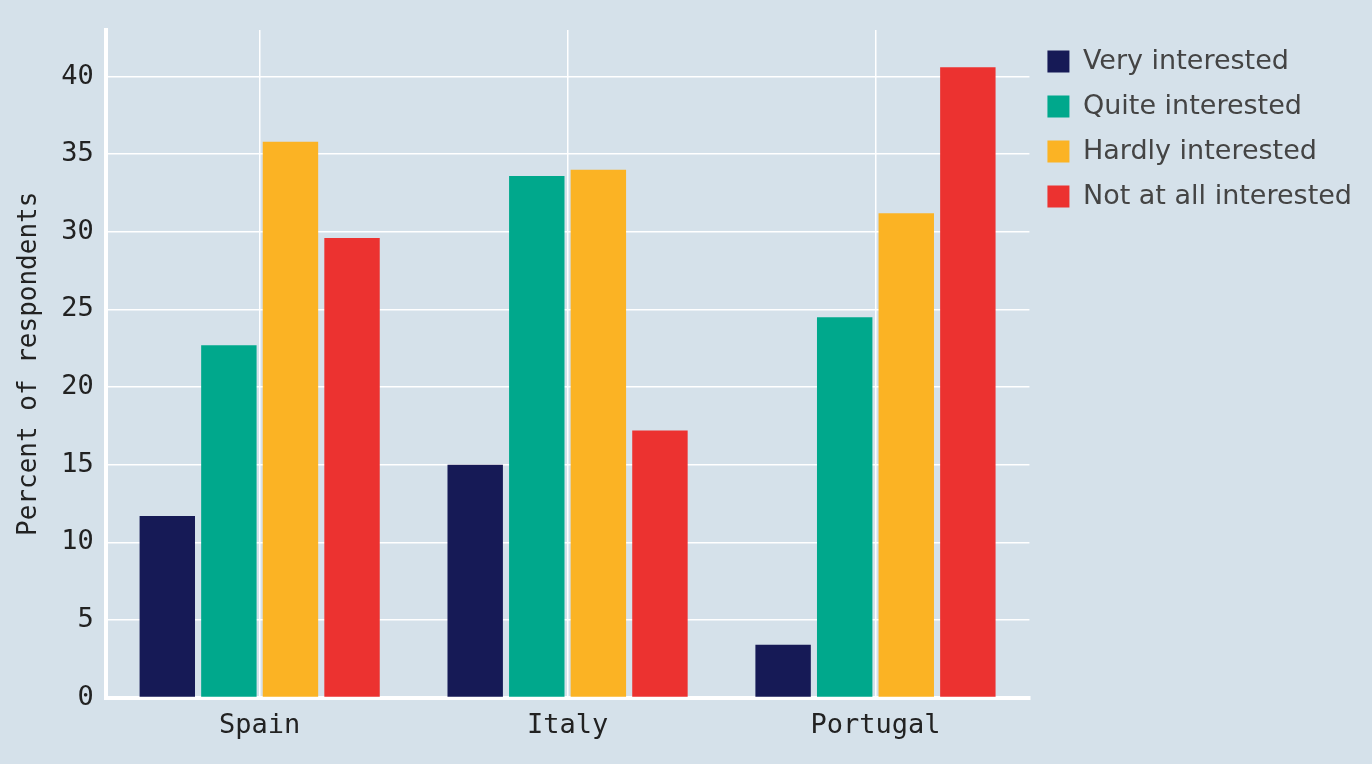 Image resolution: width=1372 pixels, height=764 pixels. What do you see at coordinates (85, 617) in the screenshot?
I see `y-tick-label: 5` at bounding box center [85, 617].